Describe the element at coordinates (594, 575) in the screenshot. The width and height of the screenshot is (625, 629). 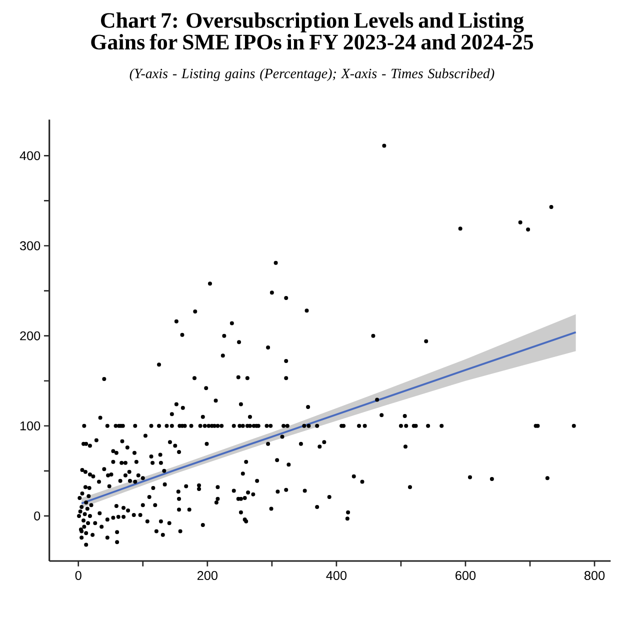
I see `x-tick-label: 800` at that location.